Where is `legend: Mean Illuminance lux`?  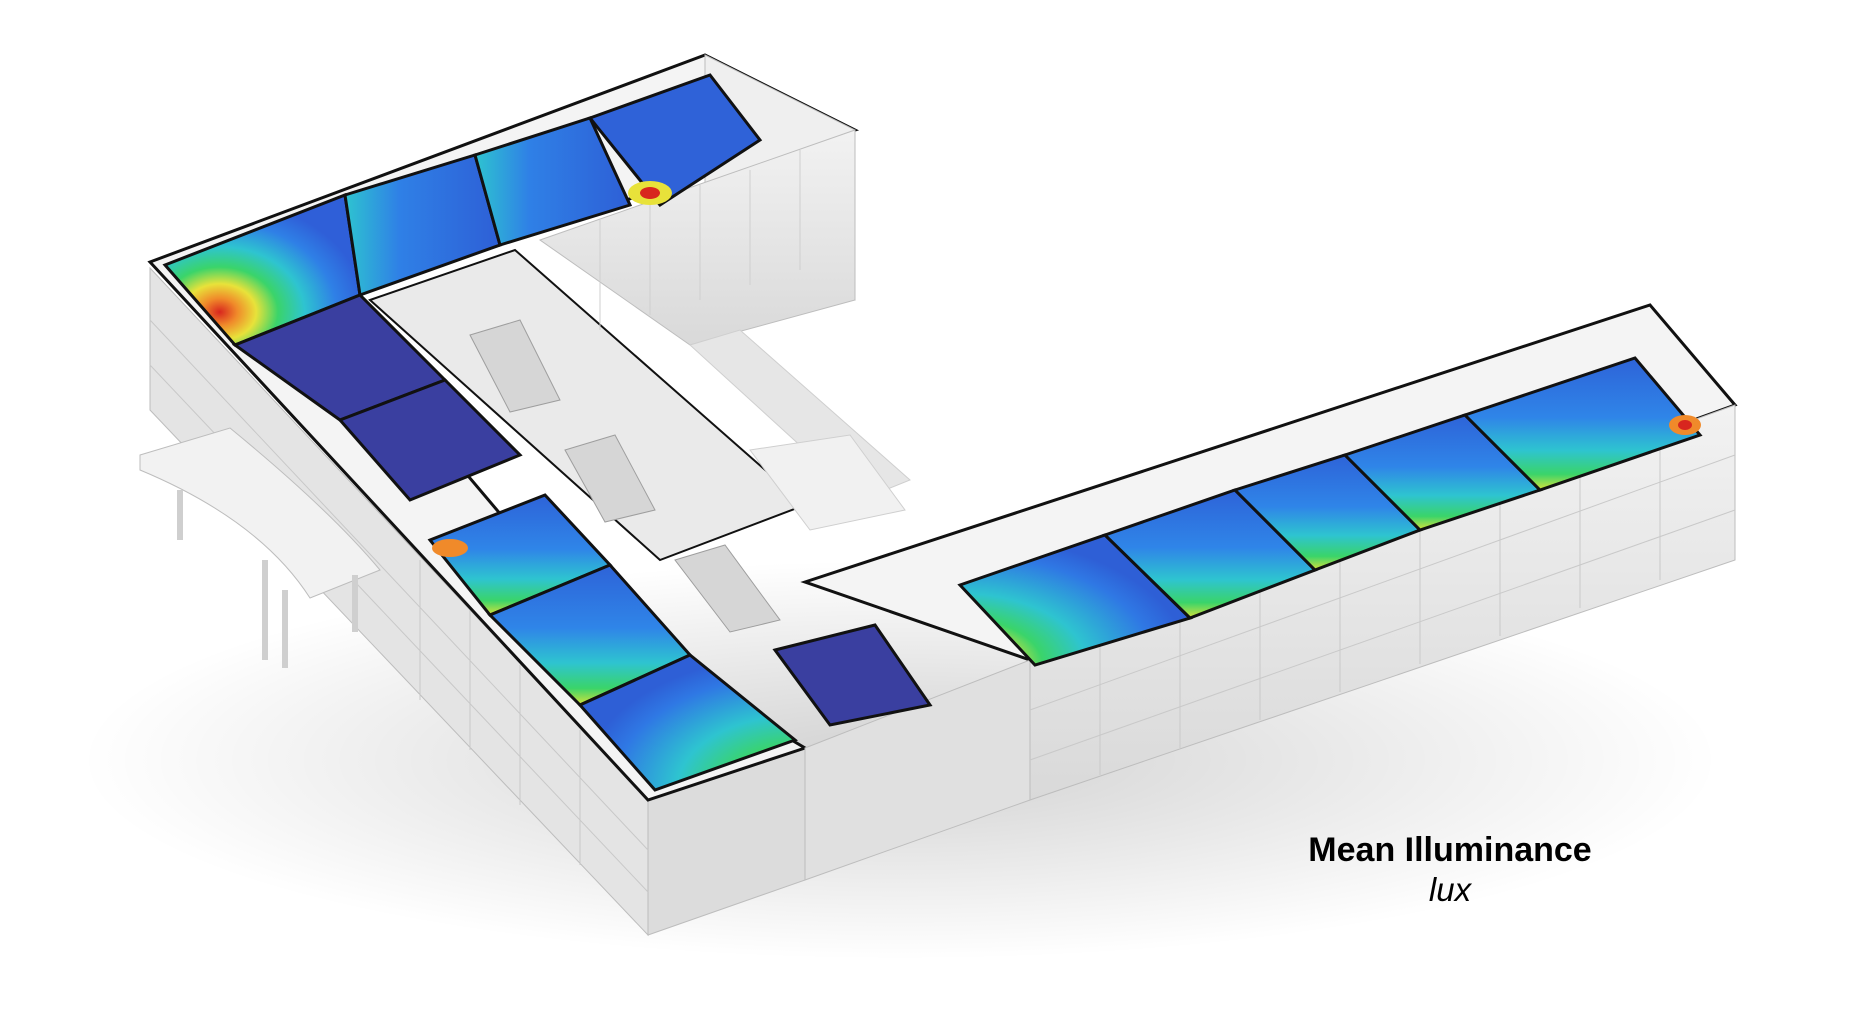 legend: Mean Illuminance lux is located at coordinates (1450, 870).